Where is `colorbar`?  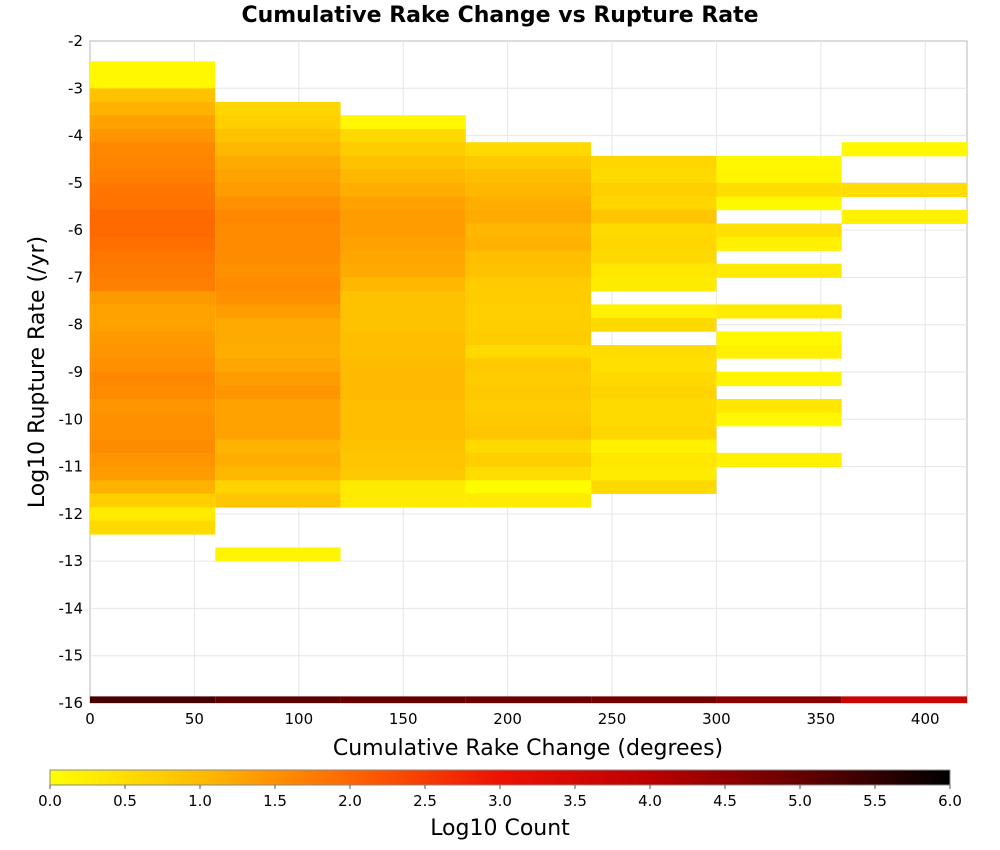 colorbar is located at coordinates (500, 777).